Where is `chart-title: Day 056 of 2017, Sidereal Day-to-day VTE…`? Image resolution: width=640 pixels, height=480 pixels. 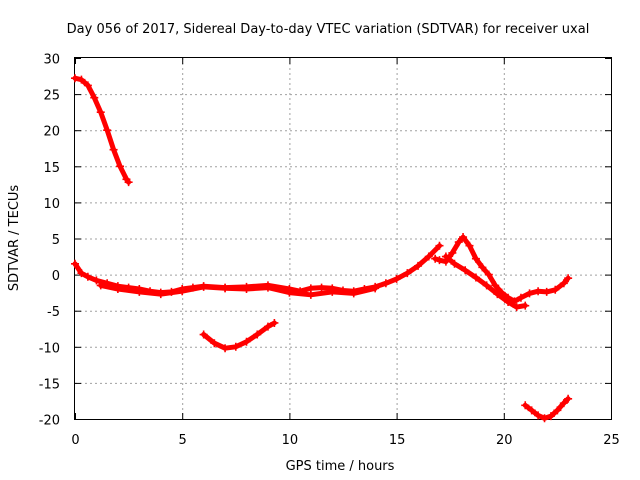
chart-title: Day 056 of 2017, Sidereal Day-to-day VTE… is located at coordinates (328, 29).